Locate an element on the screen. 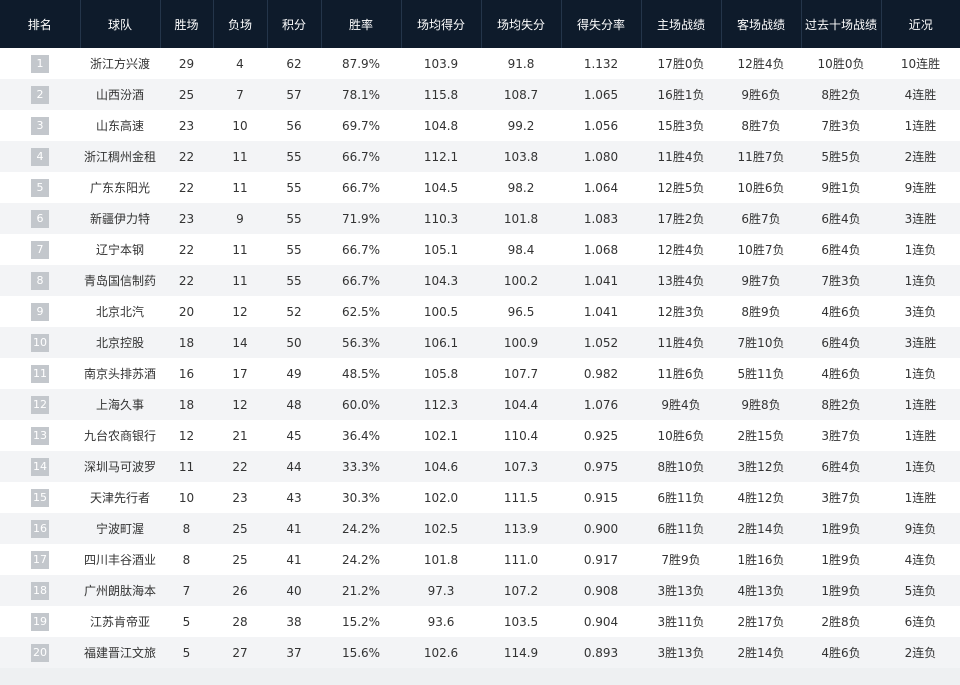  cell-home-record: 16胜1负 is located at coordinates (681, 95).